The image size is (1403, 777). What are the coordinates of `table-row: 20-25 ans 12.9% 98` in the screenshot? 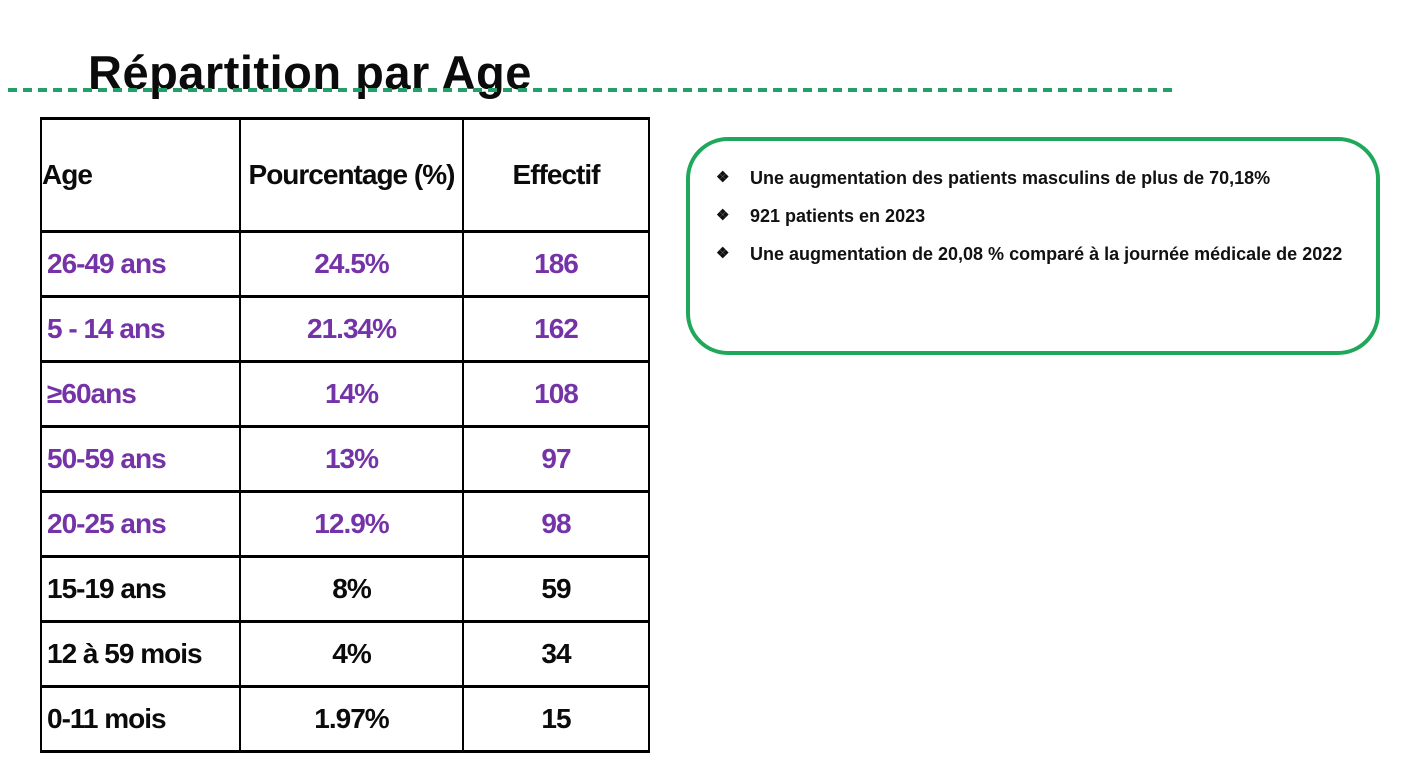 It's located at (345, 524).